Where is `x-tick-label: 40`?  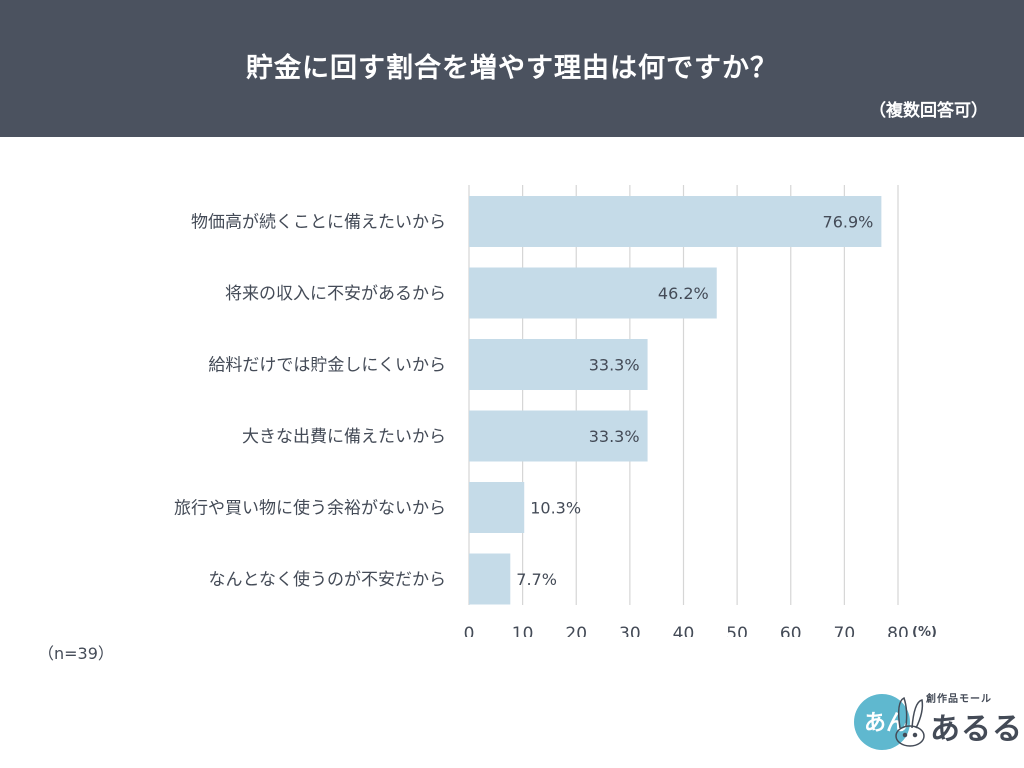 x-tick-label: 40 is located at coordinates (684, 630).